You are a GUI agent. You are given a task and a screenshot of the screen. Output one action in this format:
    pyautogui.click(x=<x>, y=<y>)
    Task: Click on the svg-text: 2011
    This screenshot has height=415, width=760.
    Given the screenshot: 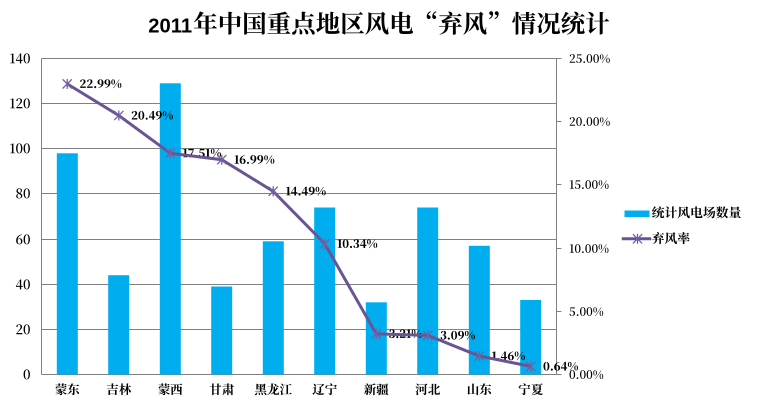 What is the action you would take?
    pyautogui.click(x=170, y=27)
    